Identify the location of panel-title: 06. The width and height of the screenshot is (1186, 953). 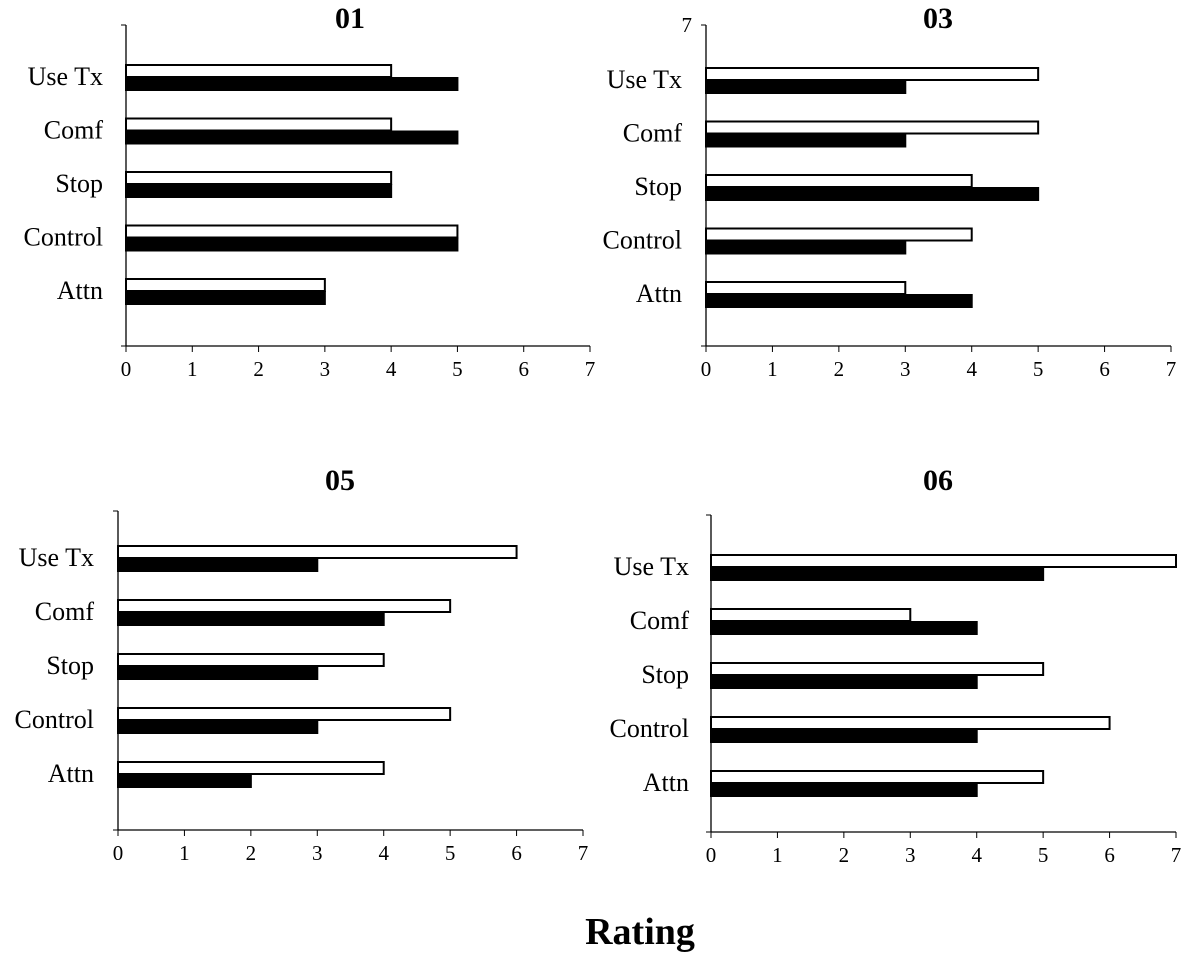
(938, 480).